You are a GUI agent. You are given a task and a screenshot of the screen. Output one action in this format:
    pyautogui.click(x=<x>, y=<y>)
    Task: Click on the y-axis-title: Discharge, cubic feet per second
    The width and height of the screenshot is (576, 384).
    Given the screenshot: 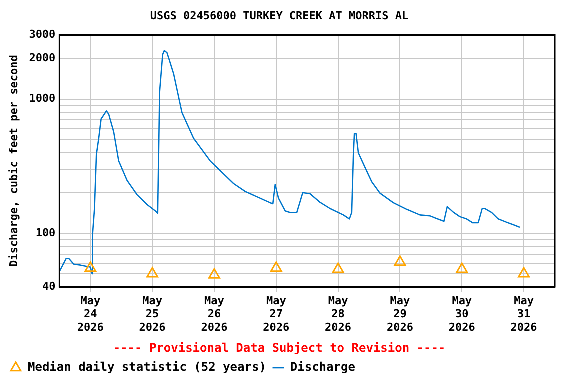 What is the action you would take?
    pyautogui.click(x=13, y=161)
    